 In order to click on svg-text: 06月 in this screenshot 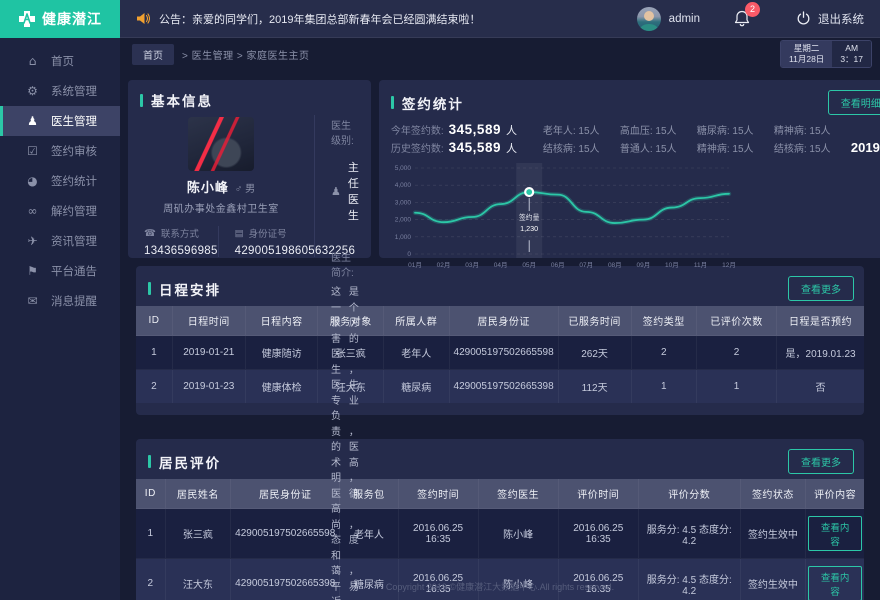, I will do `click(558, 265)`.